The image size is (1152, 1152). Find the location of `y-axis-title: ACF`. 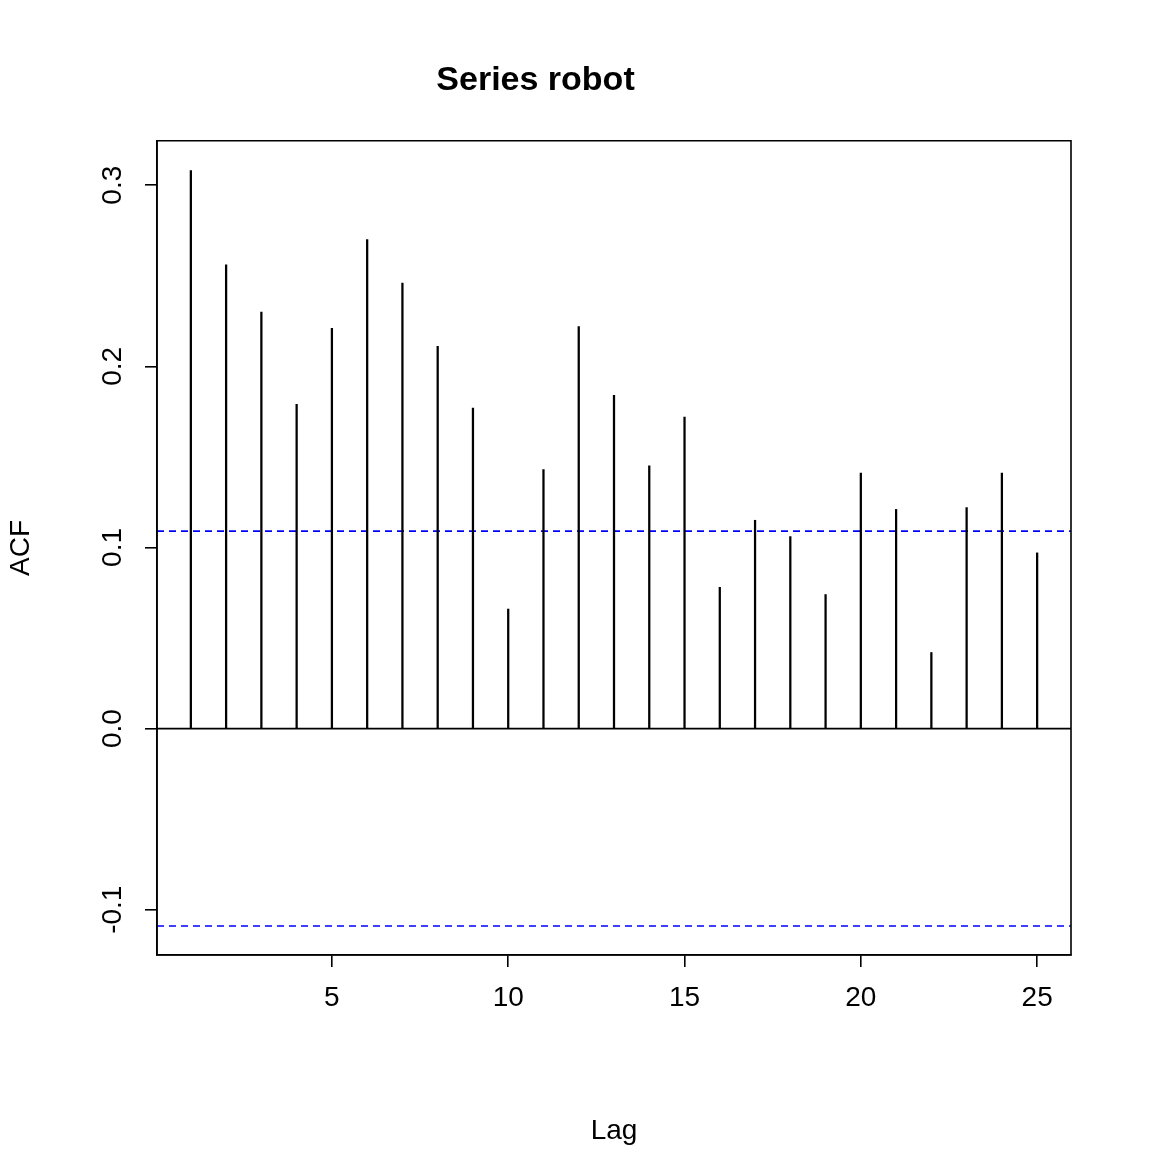

y-axis-title: ACF is located at coordinates (19, 547).